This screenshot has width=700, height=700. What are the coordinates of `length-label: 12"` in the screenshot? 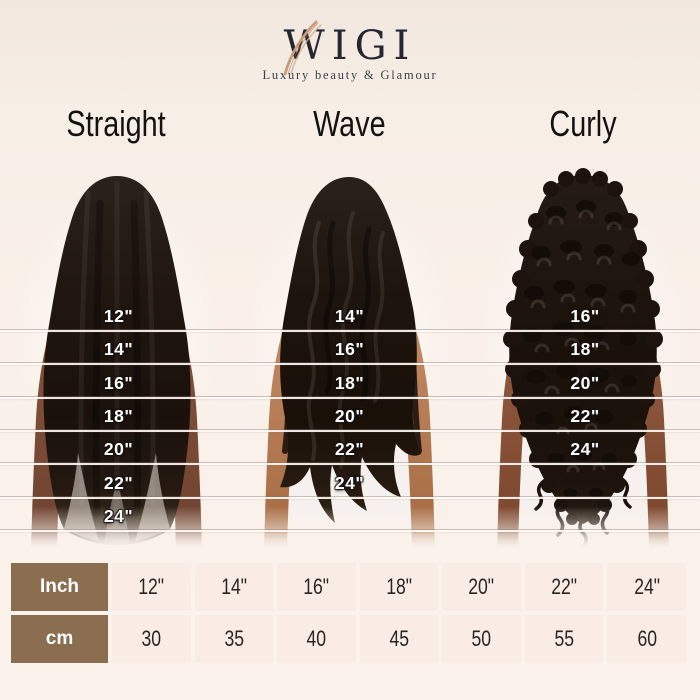 It's located at (118, 316).